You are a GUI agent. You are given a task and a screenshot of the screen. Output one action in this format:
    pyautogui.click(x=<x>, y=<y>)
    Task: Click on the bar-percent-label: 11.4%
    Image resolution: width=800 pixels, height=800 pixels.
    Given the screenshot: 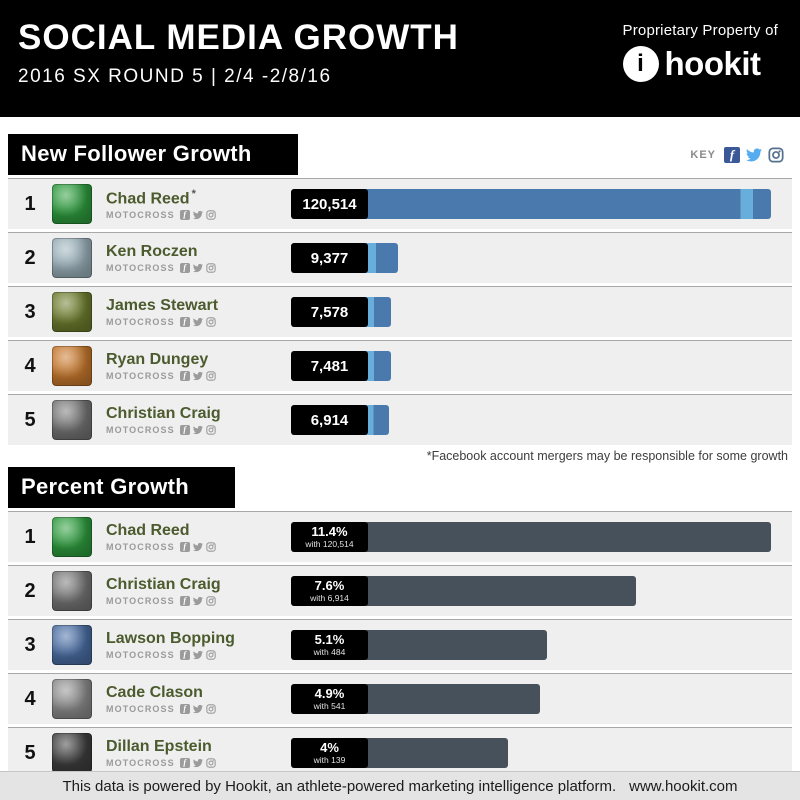 What is the action you would take?
    pyautogui.click(x=329, y=532)
    